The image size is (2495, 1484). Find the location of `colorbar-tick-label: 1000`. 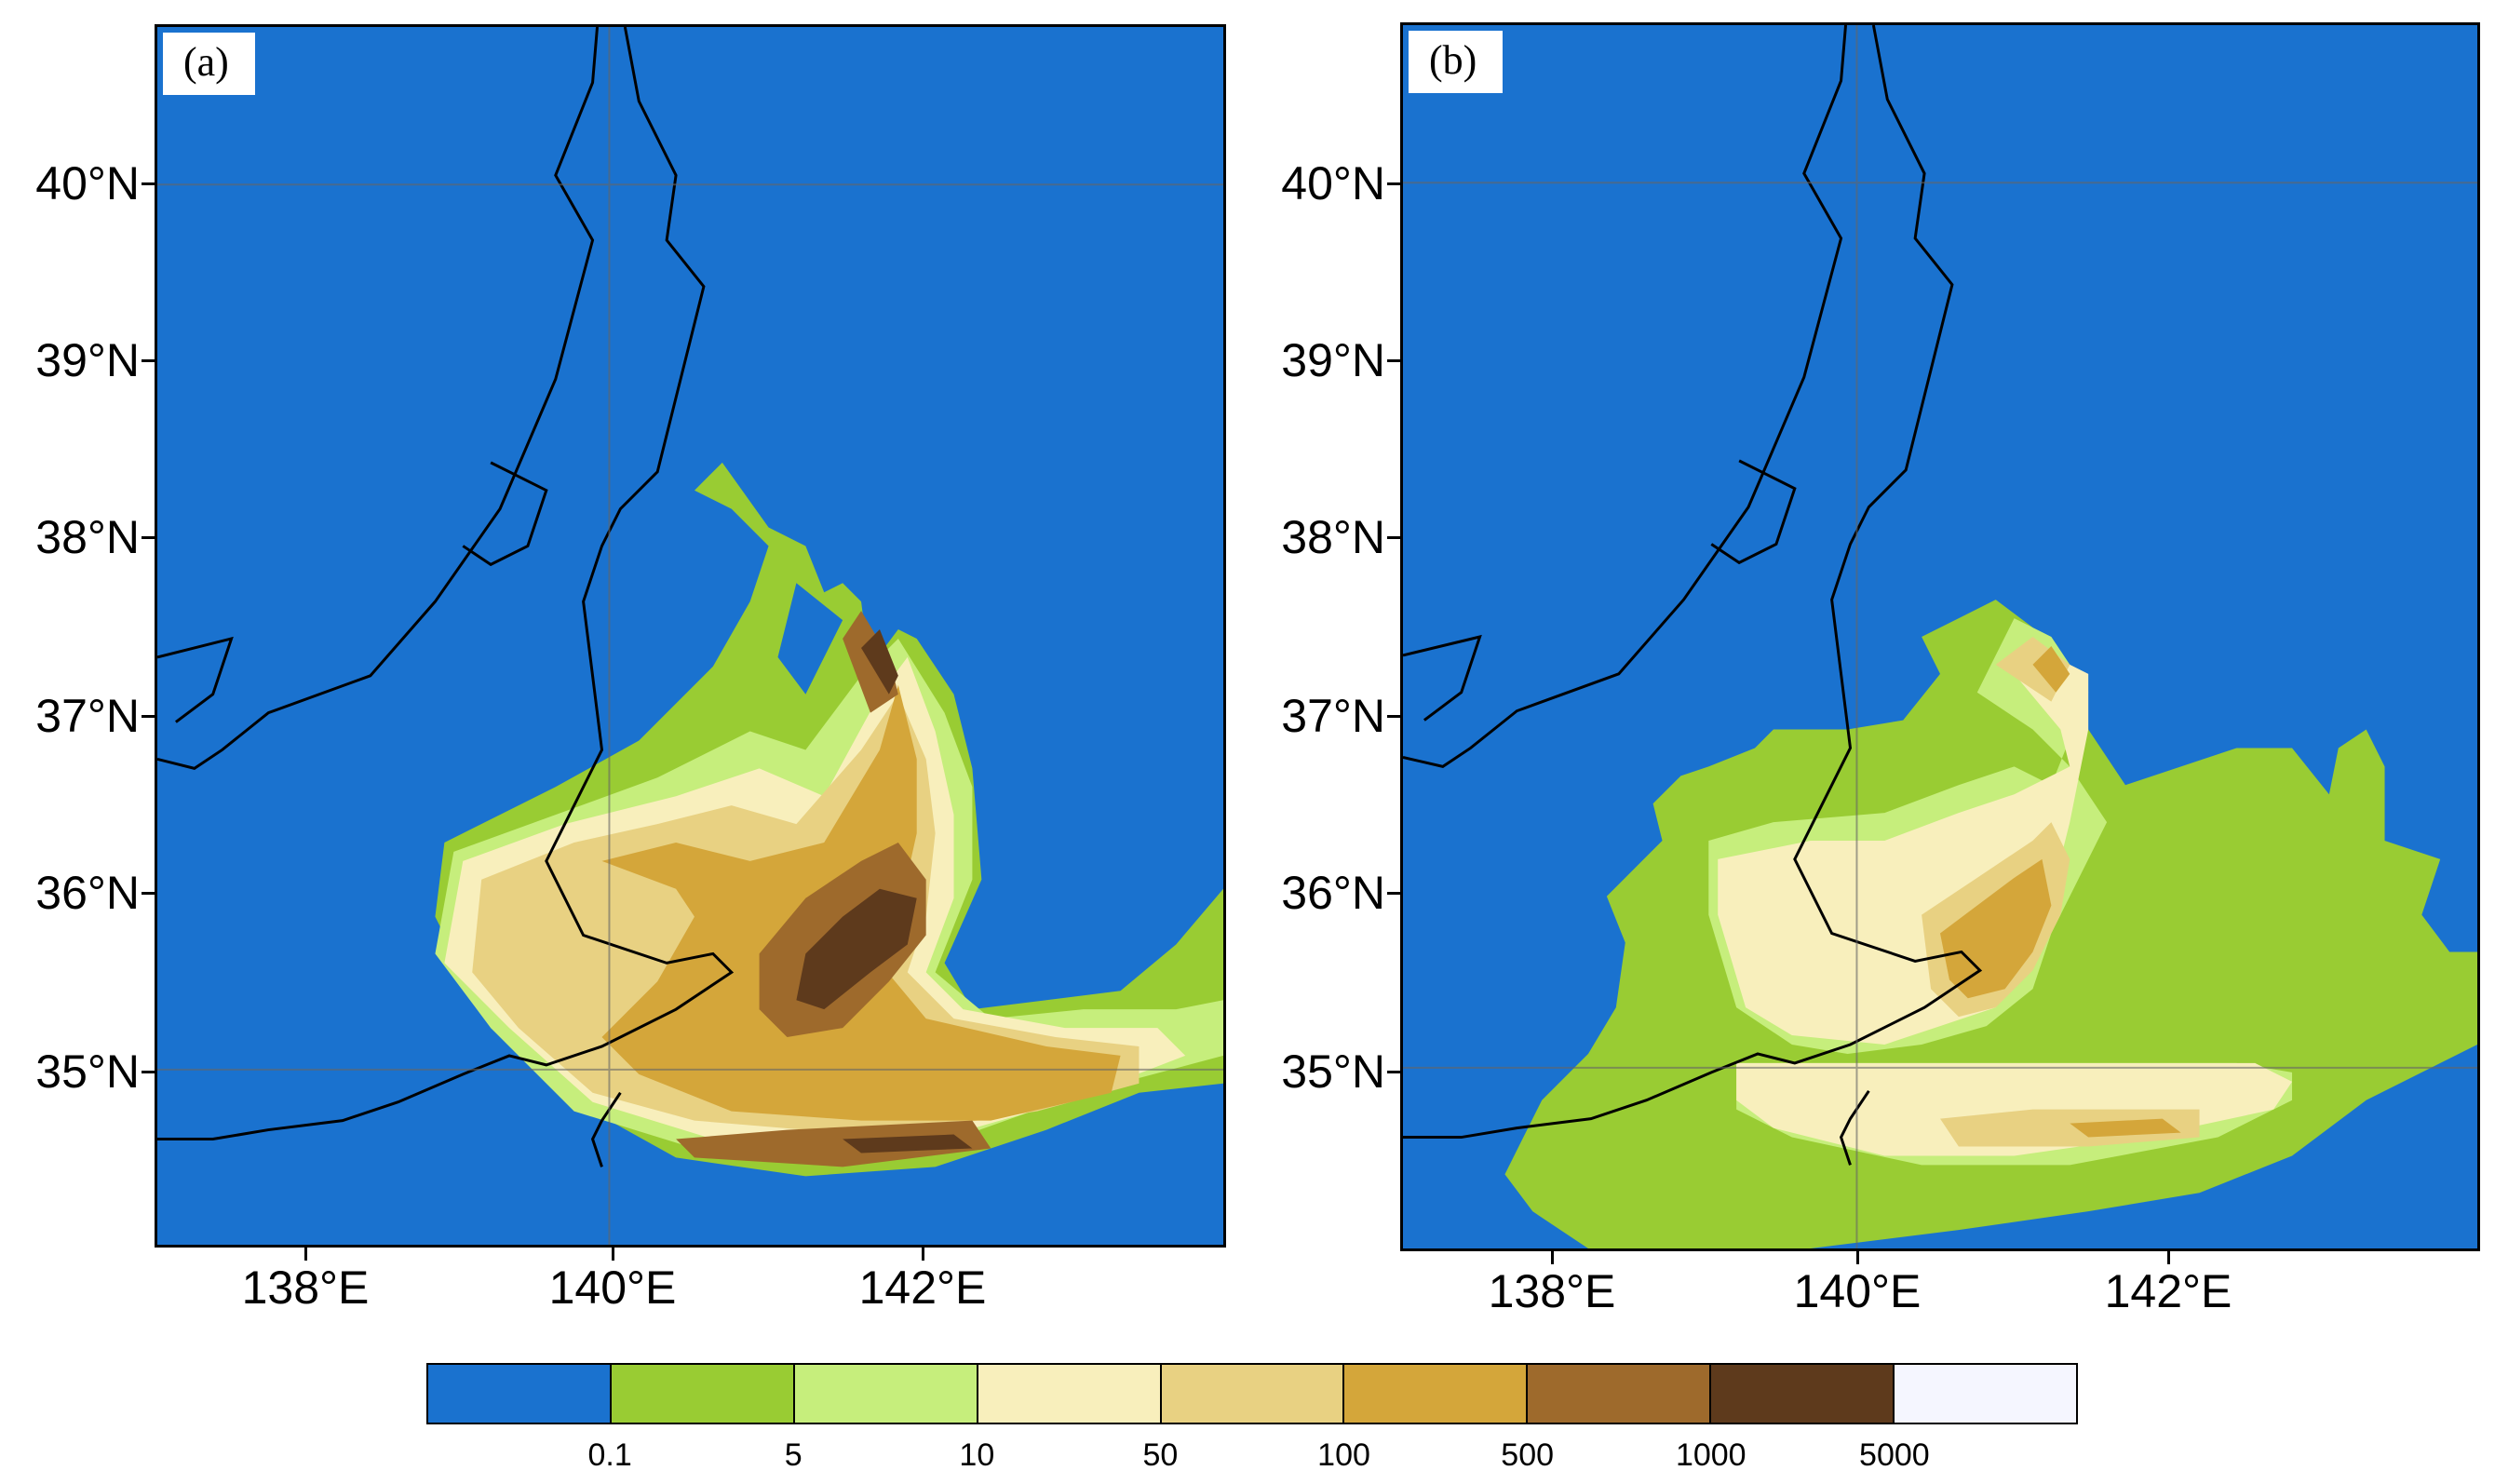

colorbar-tick-label: 1000 is located at coordinates (1710, 1455).